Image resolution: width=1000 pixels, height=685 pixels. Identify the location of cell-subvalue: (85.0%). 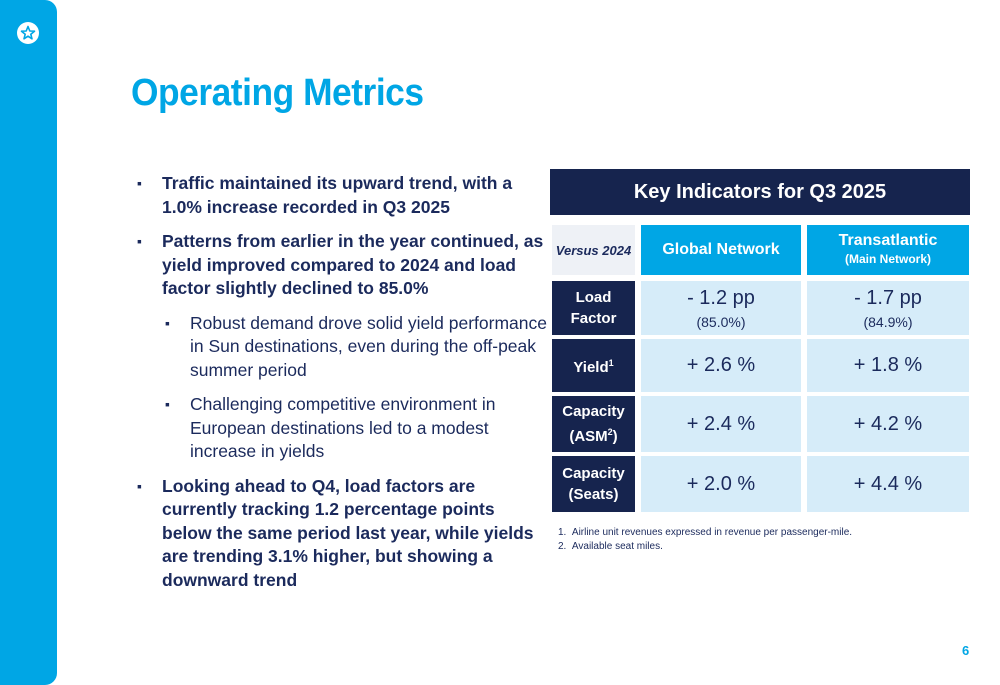
(721, 321).